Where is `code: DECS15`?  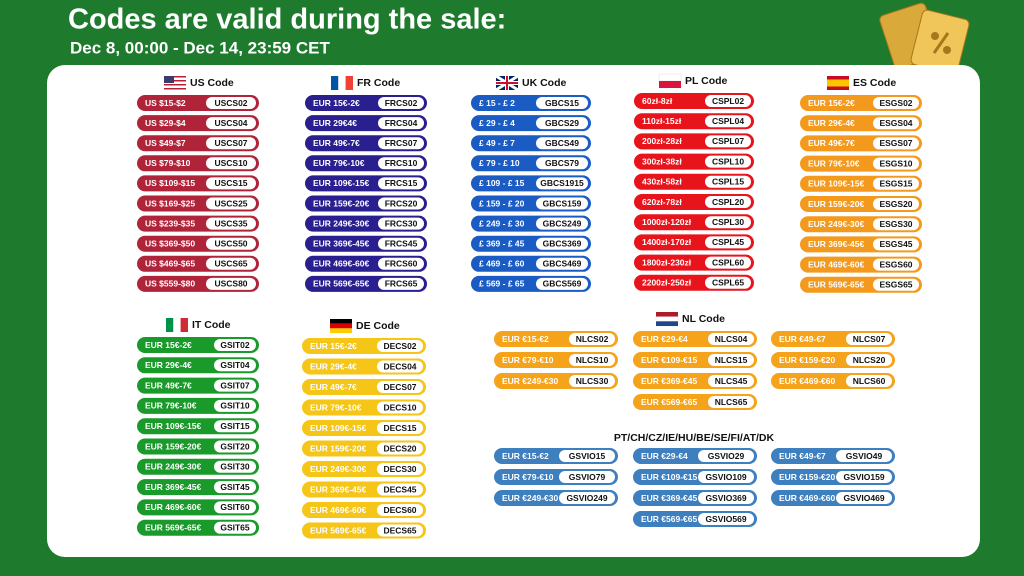 code: DECS15 is located at coordinates (399, 428).